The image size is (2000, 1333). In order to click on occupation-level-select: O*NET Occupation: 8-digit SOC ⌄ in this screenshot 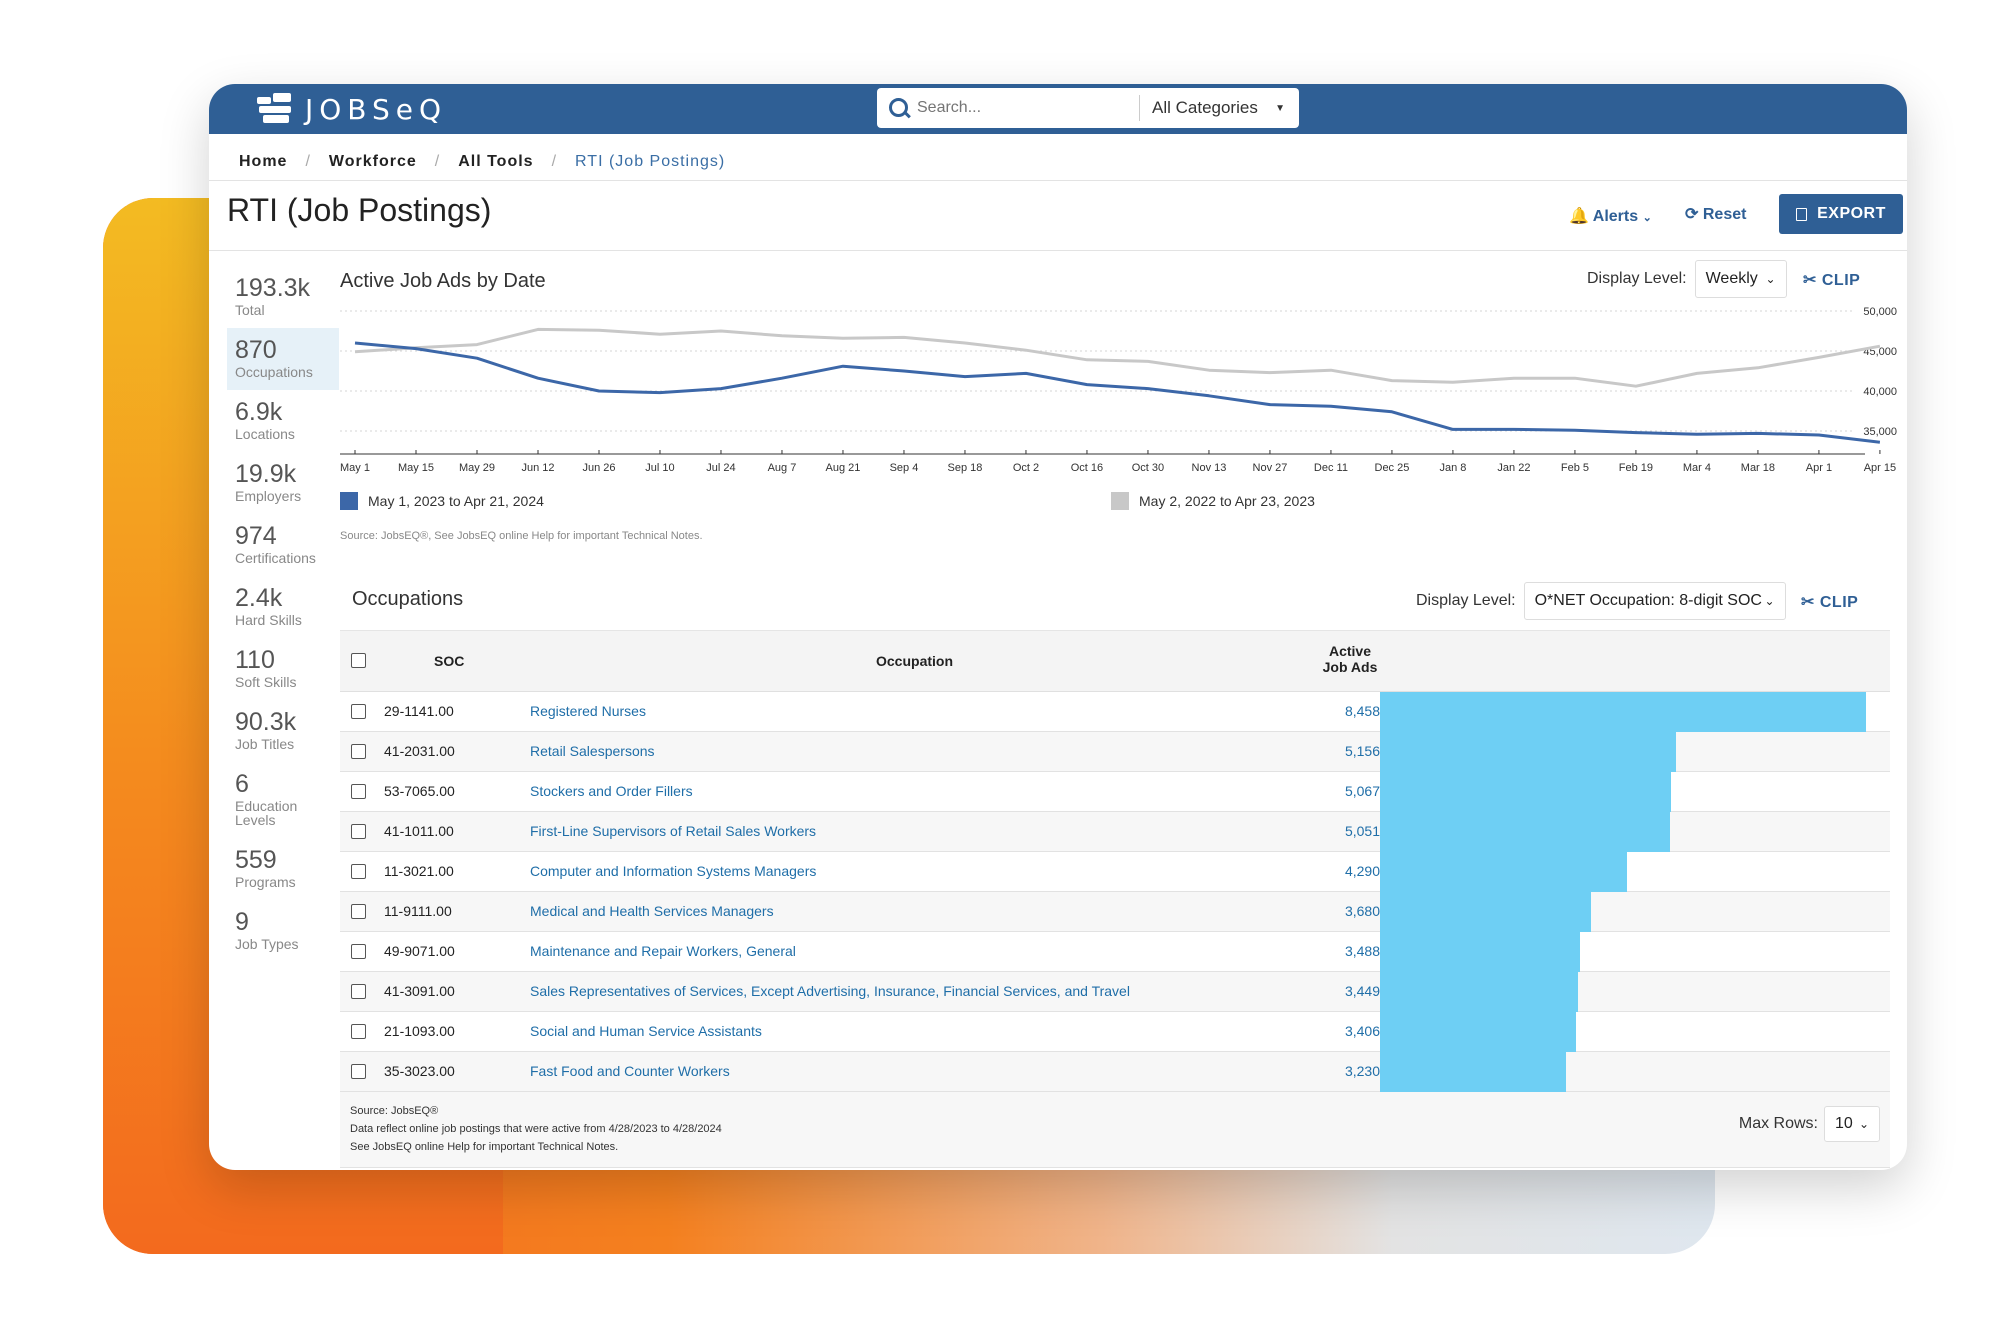, I will do `click(1654, 601)`.